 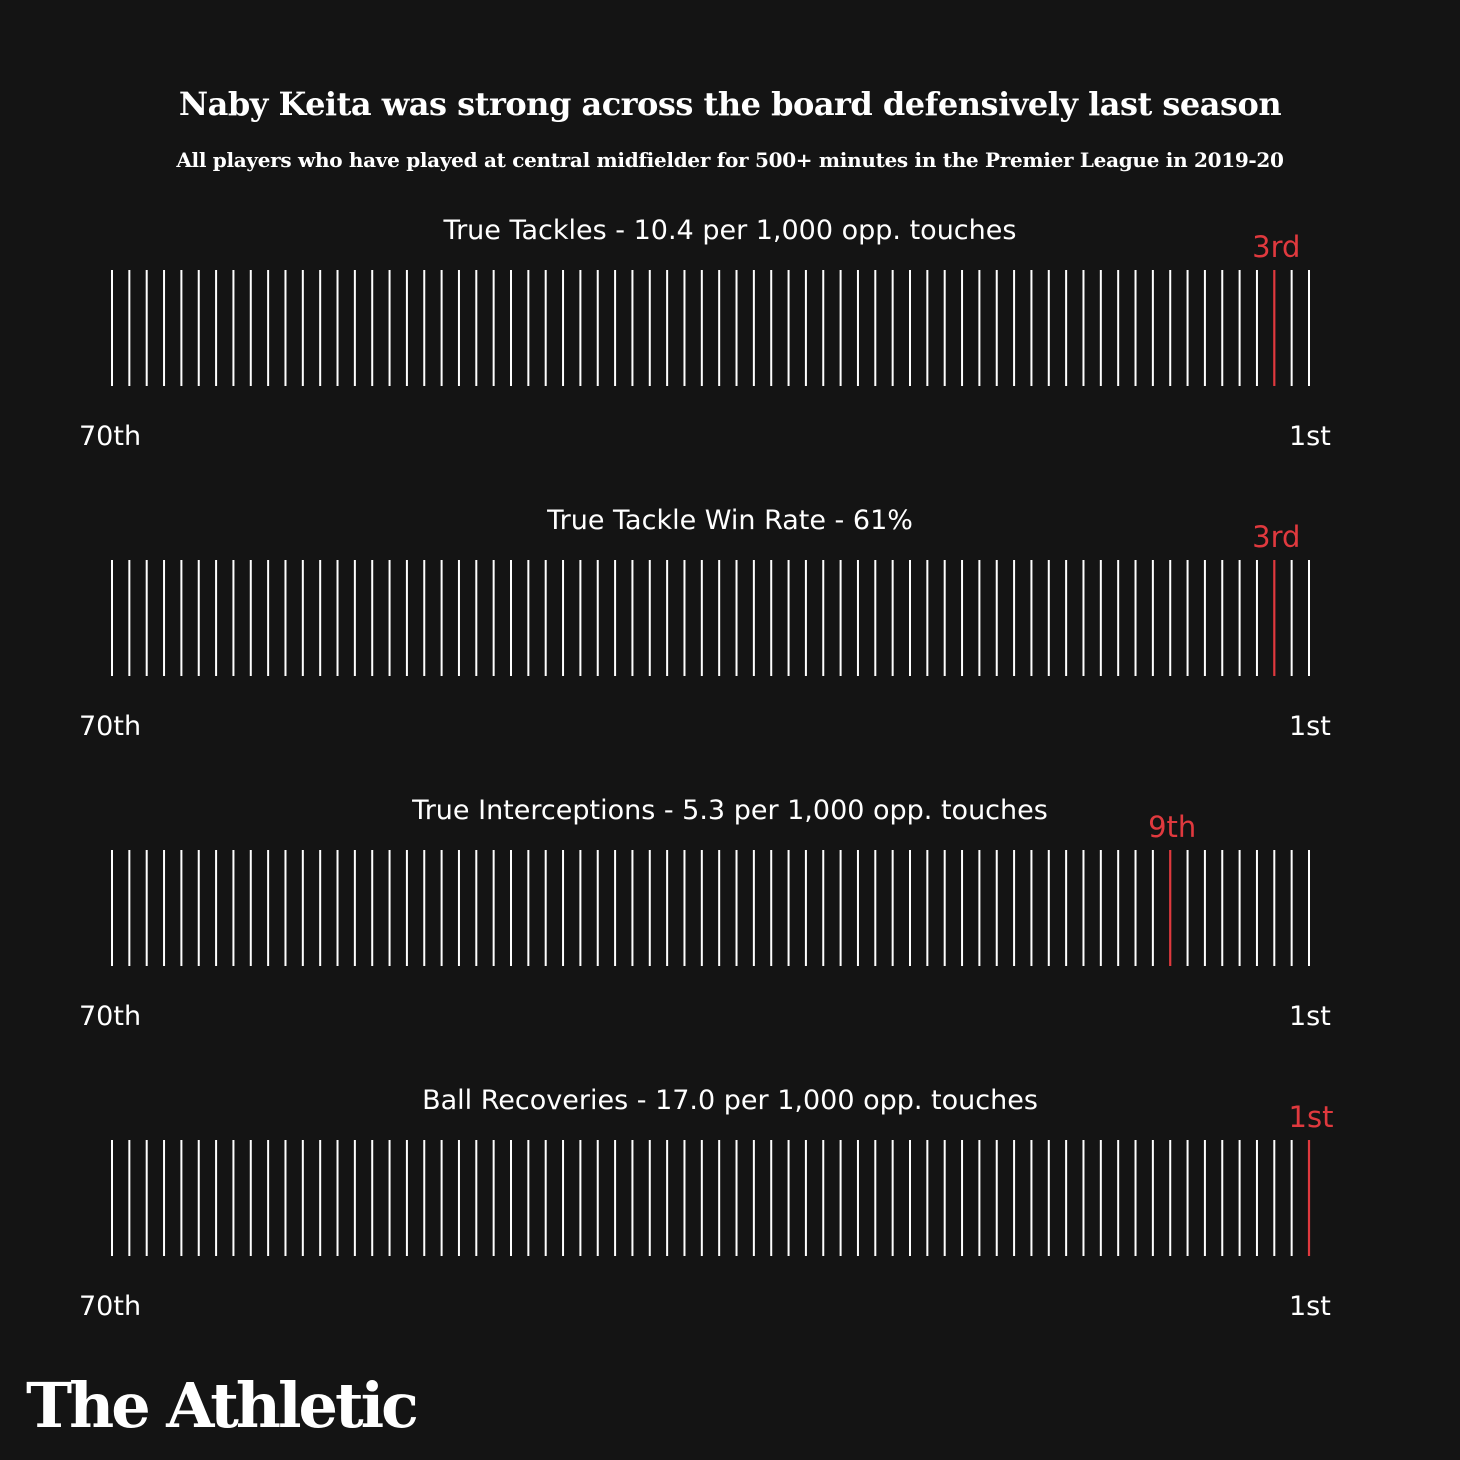 I want to click on the-athletic-logo: The Athletic, so click(x=222, y=1405).